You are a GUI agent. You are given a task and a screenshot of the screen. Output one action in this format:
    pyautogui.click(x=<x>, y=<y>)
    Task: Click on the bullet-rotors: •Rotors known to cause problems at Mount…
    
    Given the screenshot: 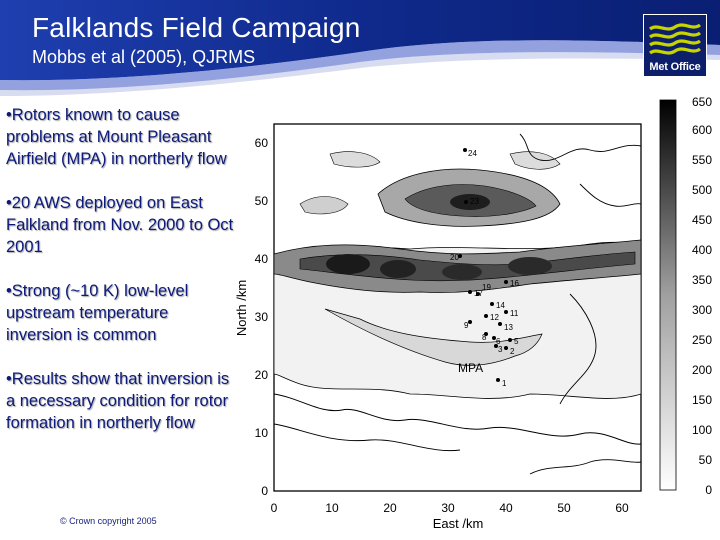 What is the action you would take?
    pyautogui.click(x=116, y=137)
    